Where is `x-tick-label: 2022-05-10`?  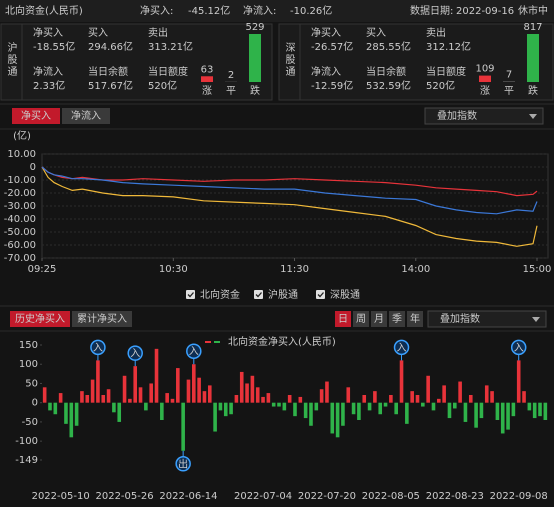
x-tick-label: 2022-05-10 is located at coordinates (61, 496).